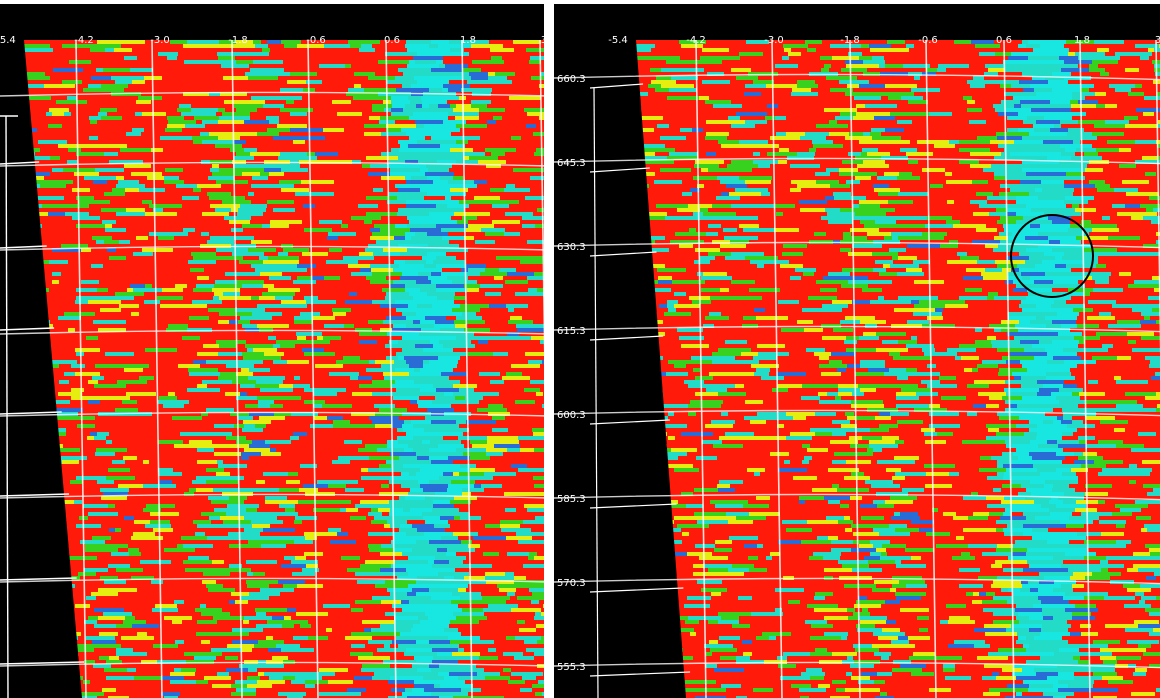 The height and width of the screenshot is (698, 1160). What do you see at coordinates (571, 163) in the screenshot?
I see `y-tick-label: 645.3` at bounding box center [571, 163].